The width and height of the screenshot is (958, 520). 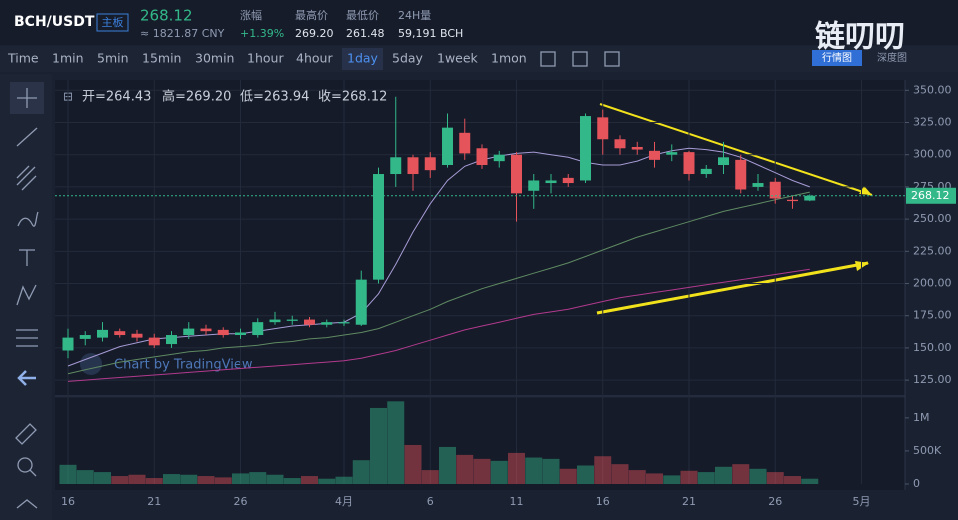 What do you see at coordinates (603, 501) in the screenshot?
I see `x-tick-label: 16` at bounding box center [603, 501].